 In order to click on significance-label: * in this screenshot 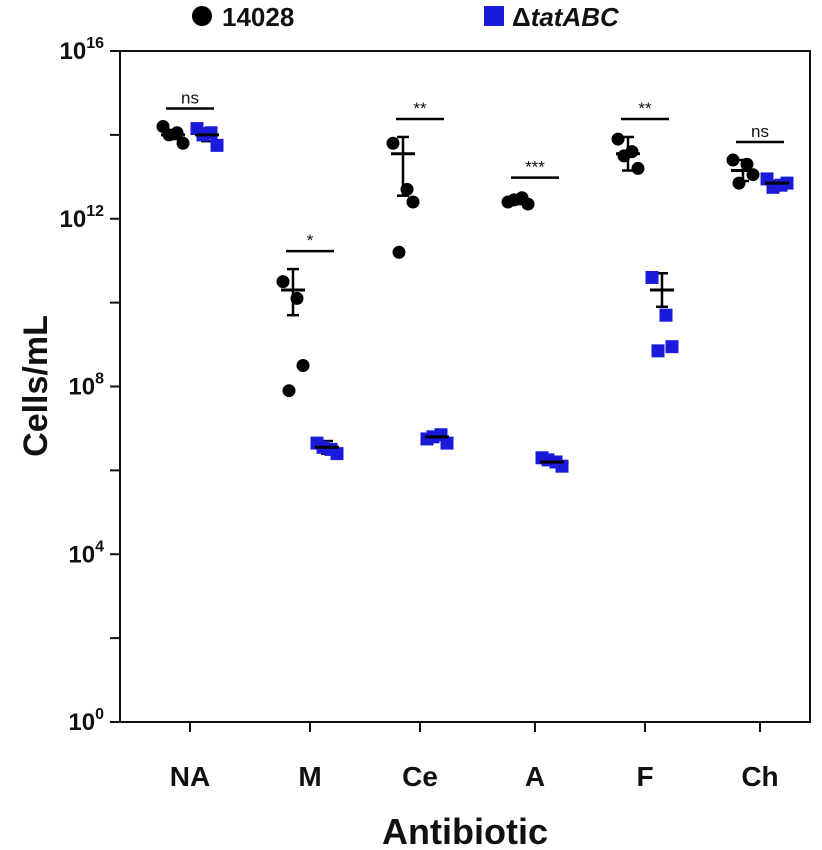, I will do `click(310, 240)`.